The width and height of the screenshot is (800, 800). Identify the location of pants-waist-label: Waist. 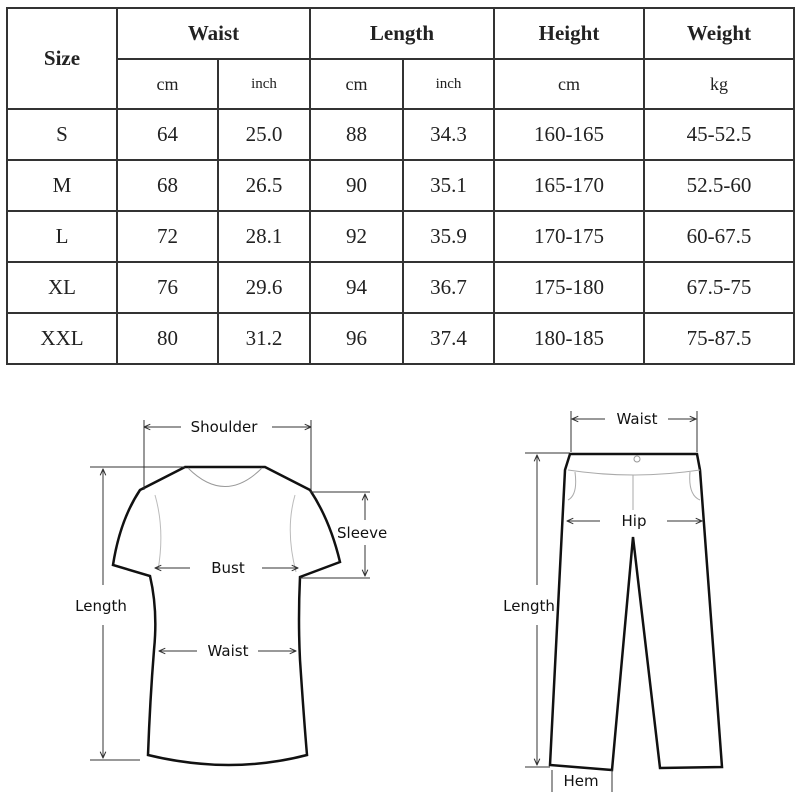
(637, 419).